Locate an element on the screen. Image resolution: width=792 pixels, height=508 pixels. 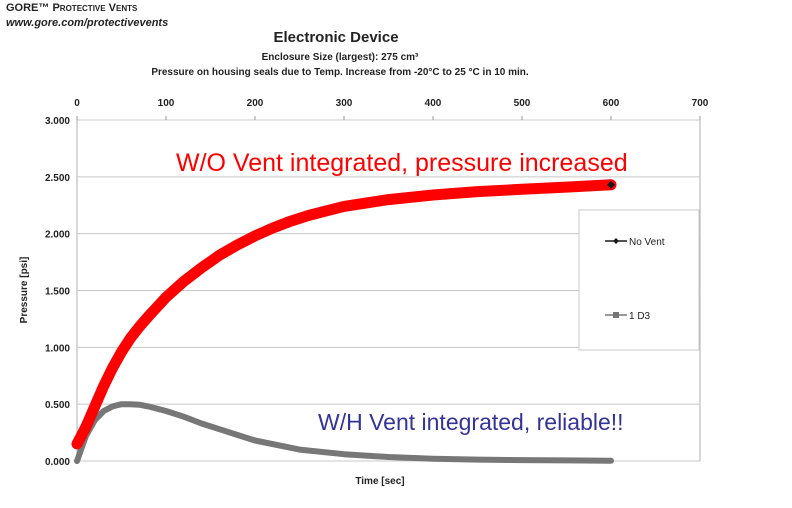
y-tick-label: 1.000 is located at coordinates (57, 348).